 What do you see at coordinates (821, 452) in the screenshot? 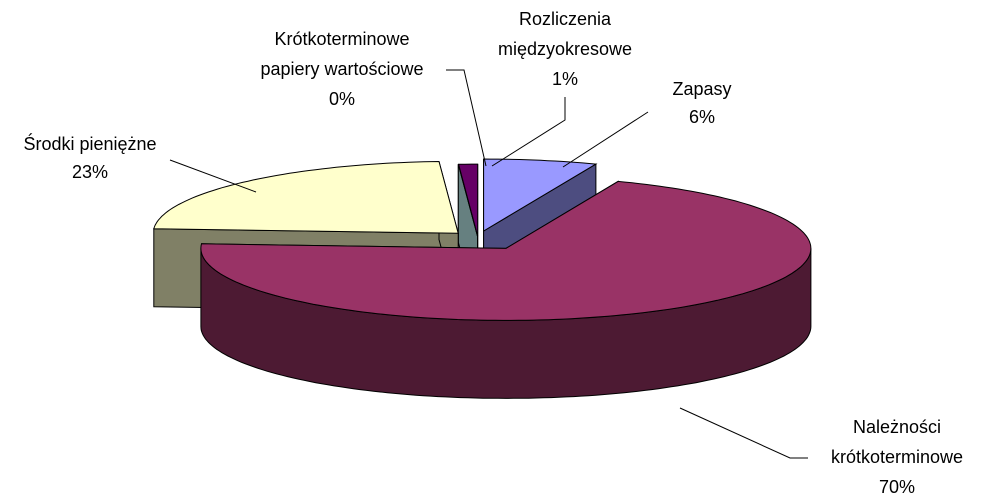
I see `data-label: Należności krótkoterminowe 70%` at bounding box center [821, 452].